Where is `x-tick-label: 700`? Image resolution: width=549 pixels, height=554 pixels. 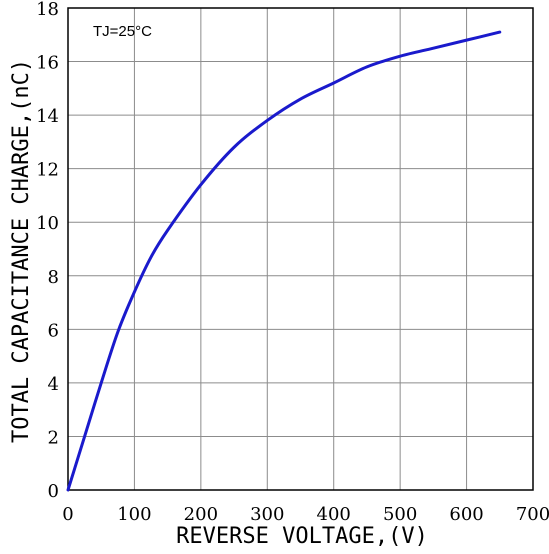
x-tick-label: 700 is located at coordinates (532, 514).